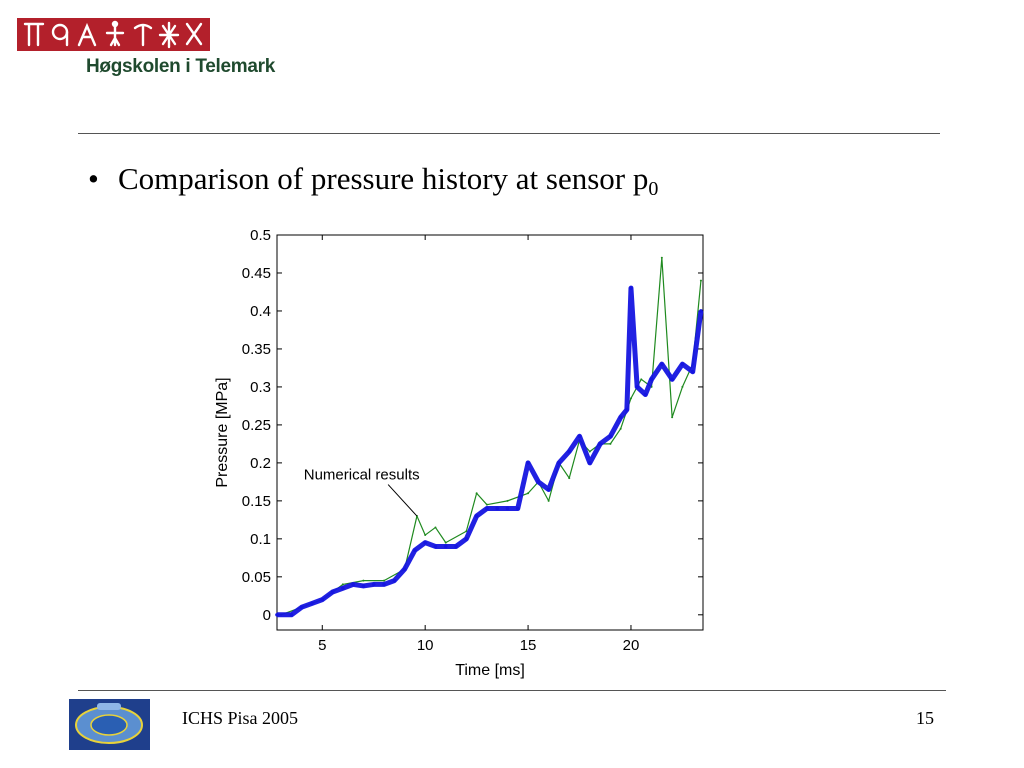 The width and height of the screenshot is (1024, 768). What do you see at coordinates (260, 235) in the screenshot?
I see `y-tick-label: 0.5` at bounding box center [260, 235].